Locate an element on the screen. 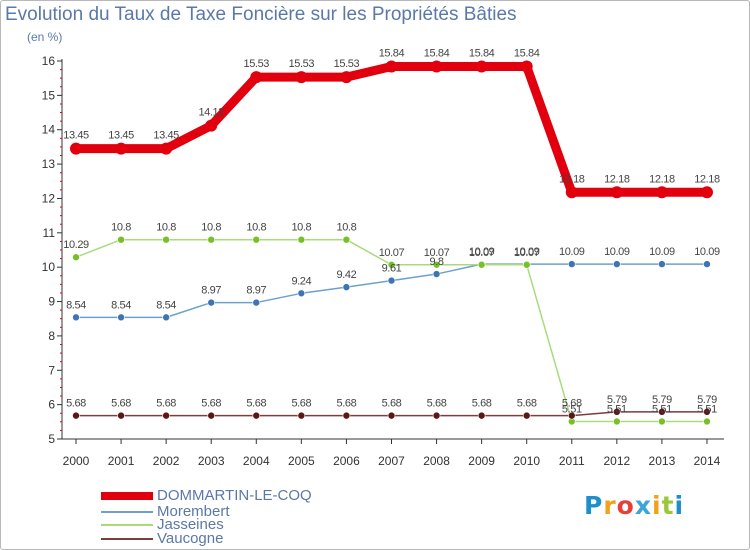  legend-label-morembert: Morembert is located at coordinates (193, 511).